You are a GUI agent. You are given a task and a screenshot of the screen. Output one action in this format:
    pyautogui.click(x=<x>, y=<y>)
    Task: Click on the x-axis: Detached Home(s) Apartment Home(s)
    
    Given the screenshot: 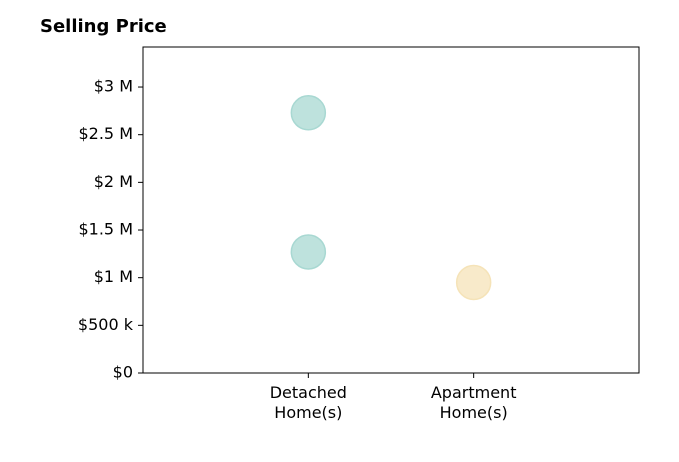 What is the action you would take?
    pyautogui.click(x=393, y=397)
    